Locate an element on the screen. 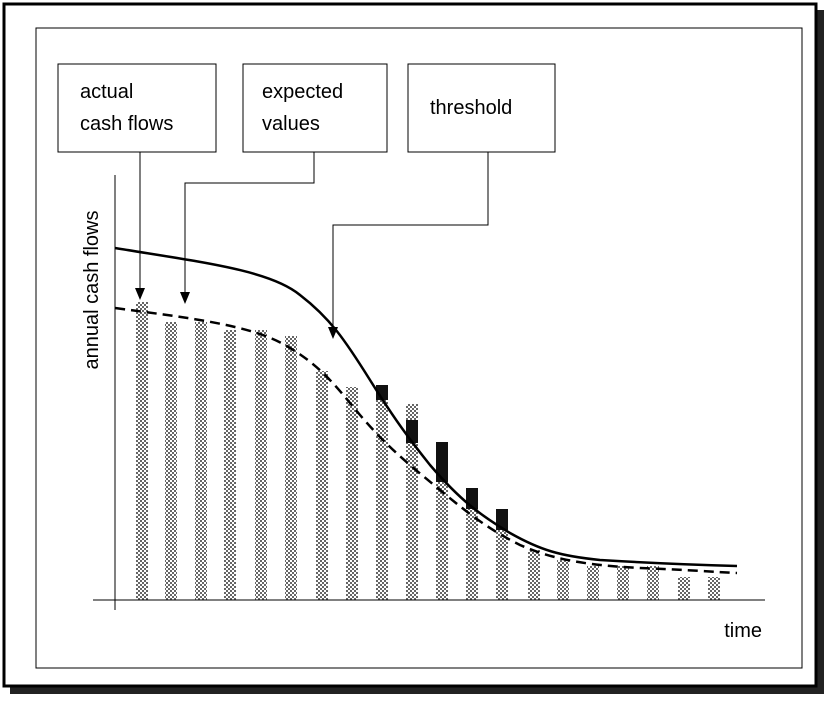 This screenshot has width=828, height=703. arrowheads is located at coordinates (236, 313).